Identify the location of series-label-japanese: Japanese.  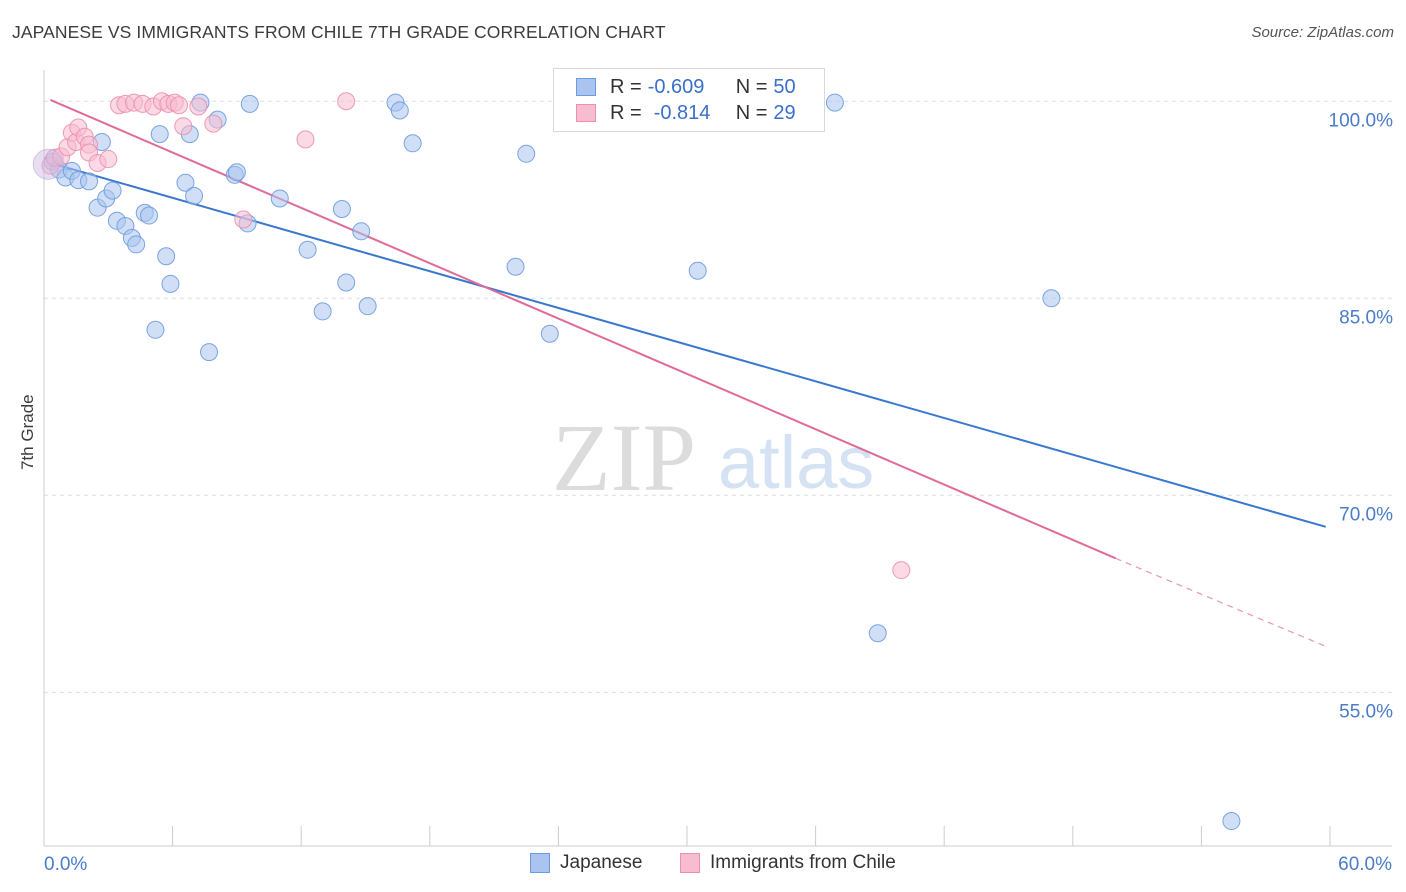
(601, 862).